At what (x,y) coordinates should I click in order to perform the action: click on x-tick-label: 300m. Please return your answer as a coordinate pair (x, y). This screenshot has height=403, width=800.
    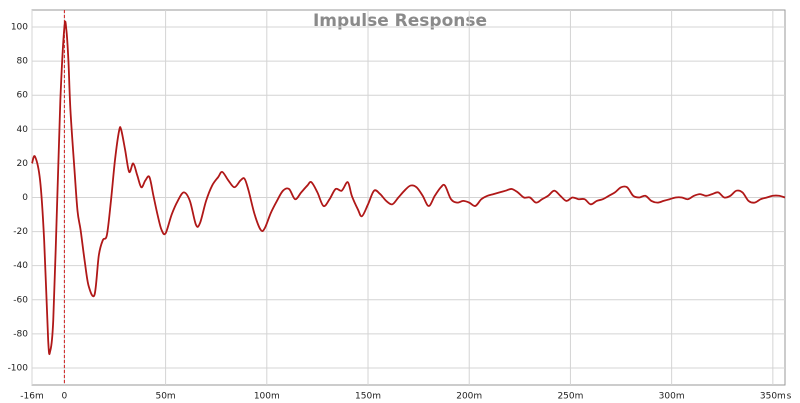
    Looking at the image, I should click on (672, 397).